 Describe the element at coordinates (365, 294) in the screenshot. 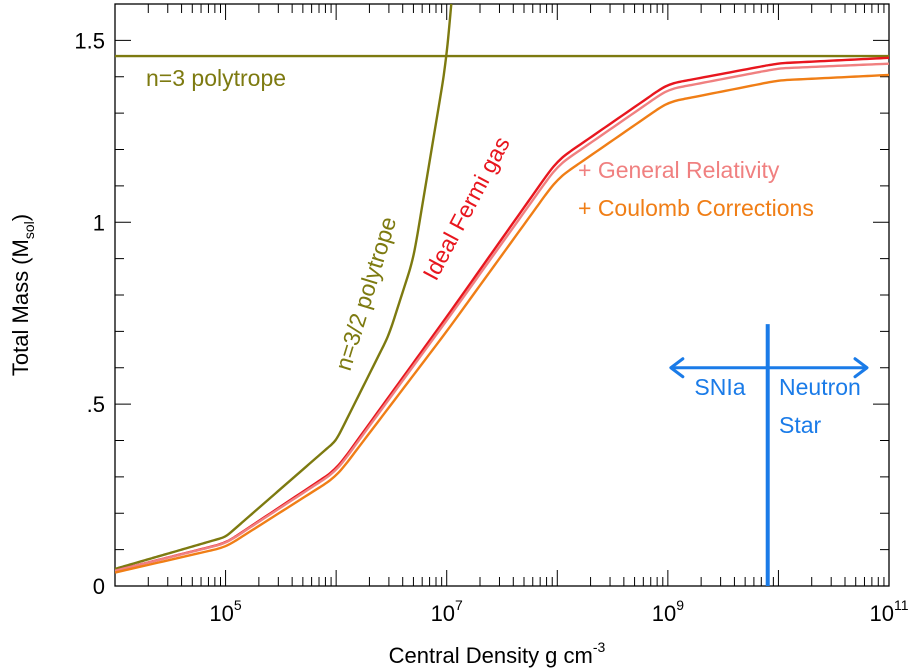

I see `label-n32-polytrope: n=3/2 polytrope` at that location.